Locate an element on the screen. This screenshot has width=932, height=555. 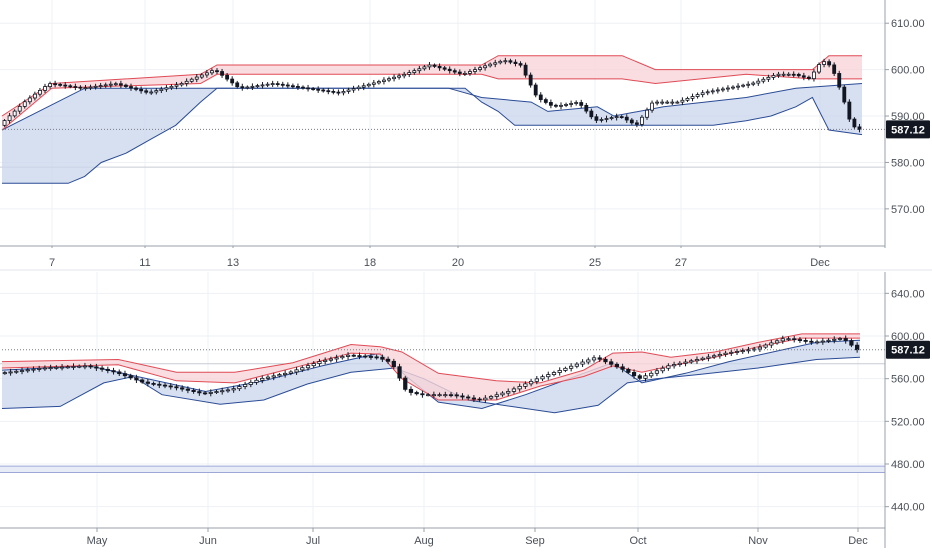
panel2-ytick-label-4: 480.00 is located at coordinates (908, 465).